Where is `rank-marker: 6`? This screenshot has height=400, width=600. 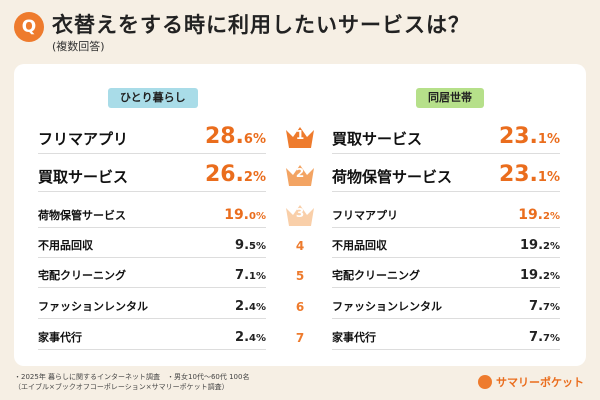 rank-marker: 6 is located at coordinates (300, 304).